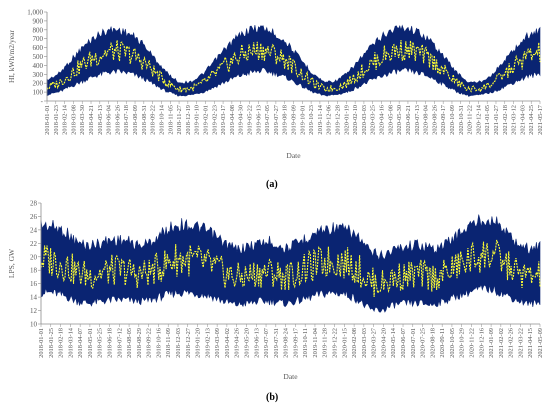 The height and width of the screenshot is (405, 550). Describe the element at coordinates (188, 342) in the screenshot. I see `x-tick-label-b: 2018-12-27` at that location.